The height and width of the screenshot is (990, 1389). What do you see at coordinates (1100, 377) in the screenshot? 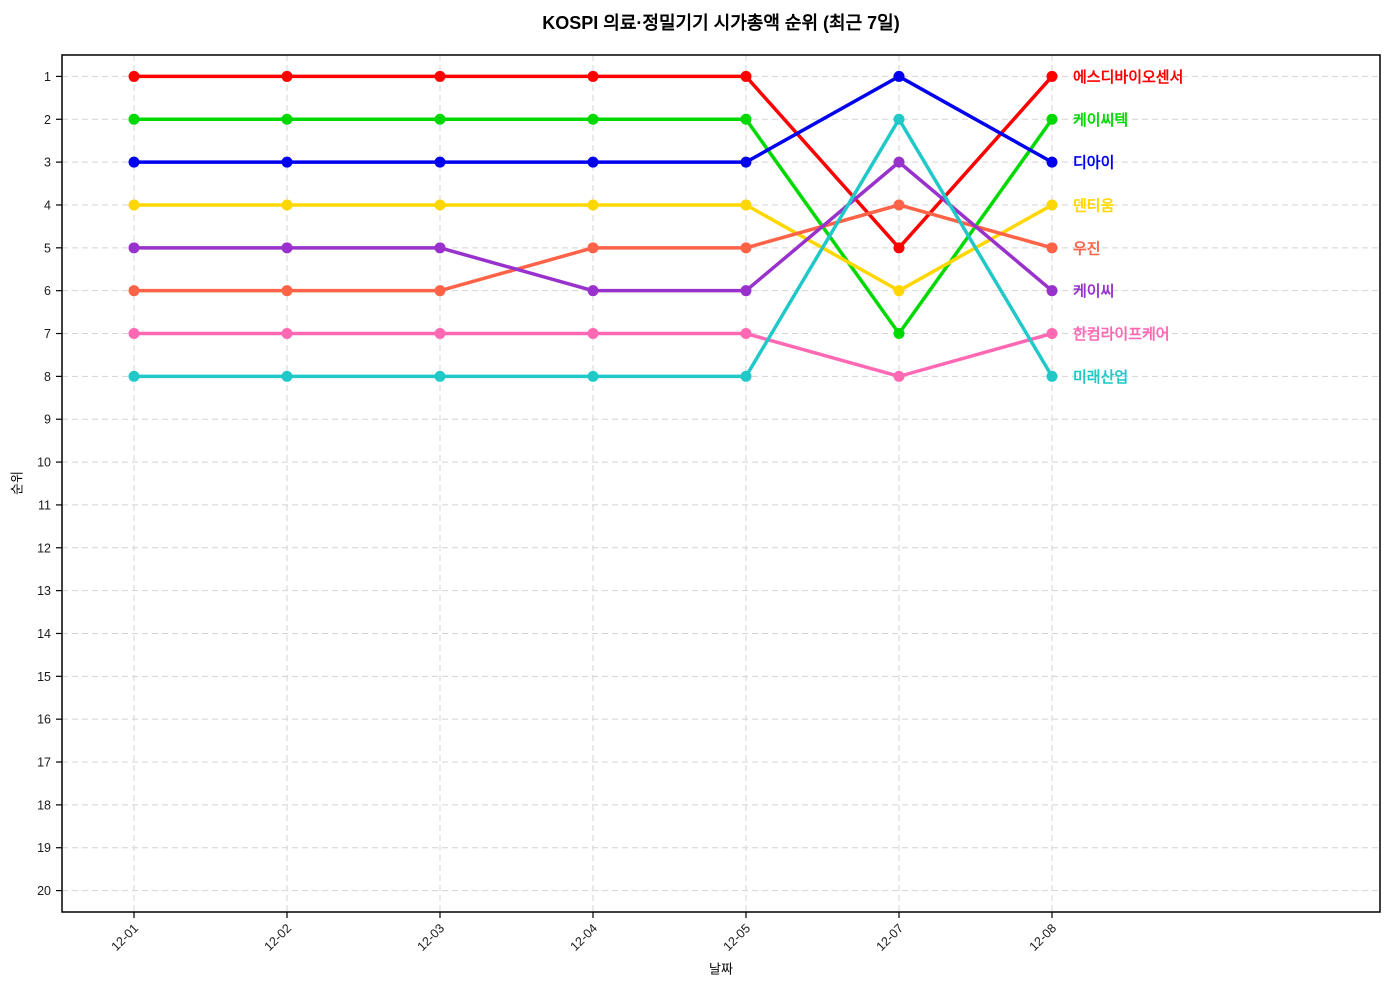
I see `series-label-미래산업: 미래산업` at bounding box center [1100, 377].